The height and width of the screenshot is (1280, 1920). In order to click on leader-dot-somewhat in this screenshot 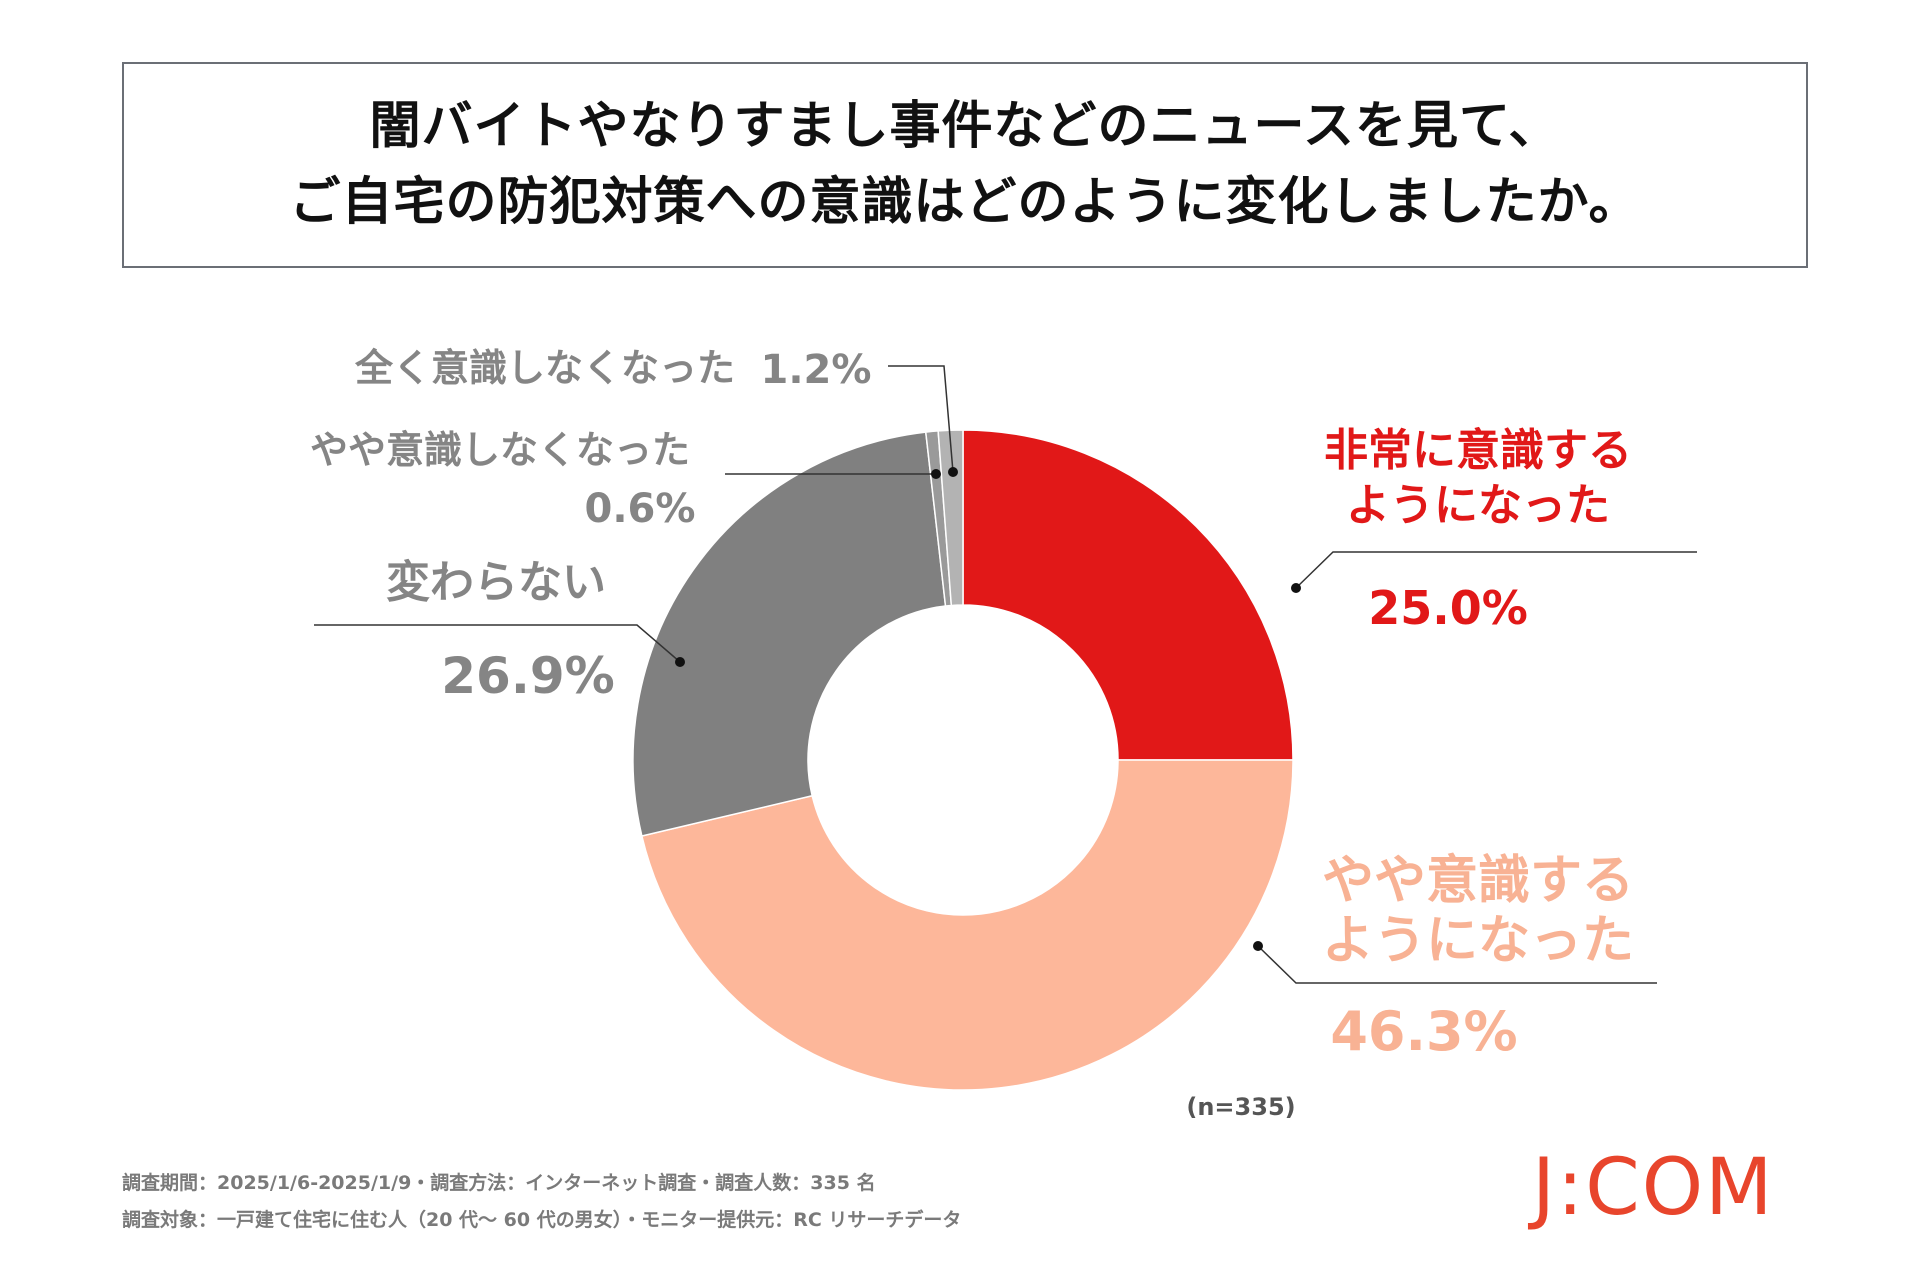, I will do `click(1258, 946)`.